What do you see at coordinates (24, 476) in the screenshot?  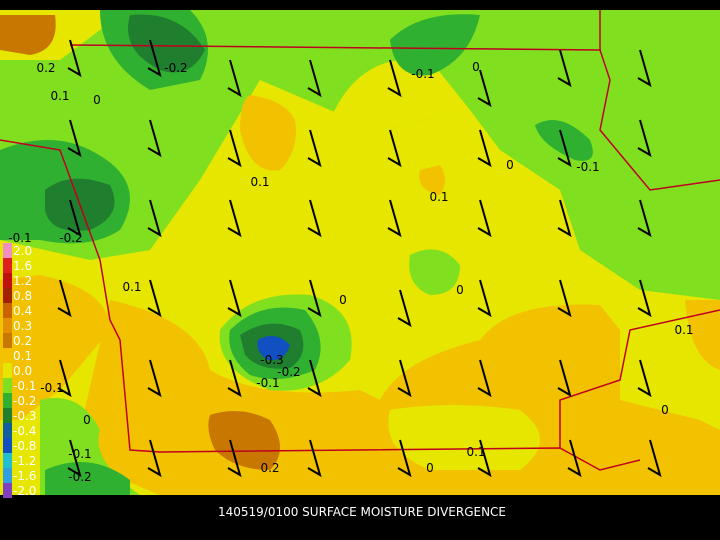 I see `legend-label: -1.6` at bounding box center [24, 476].